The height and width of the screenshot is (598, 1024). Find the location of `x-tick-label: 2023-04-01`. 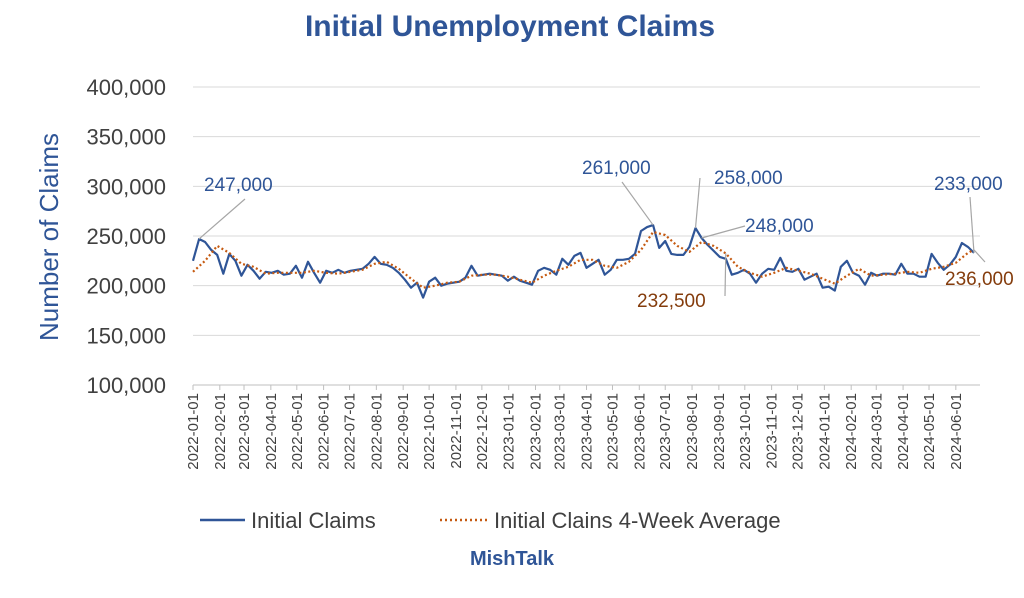

x-tick-label: 2023-04-01 is located at coordinates (587, 431).